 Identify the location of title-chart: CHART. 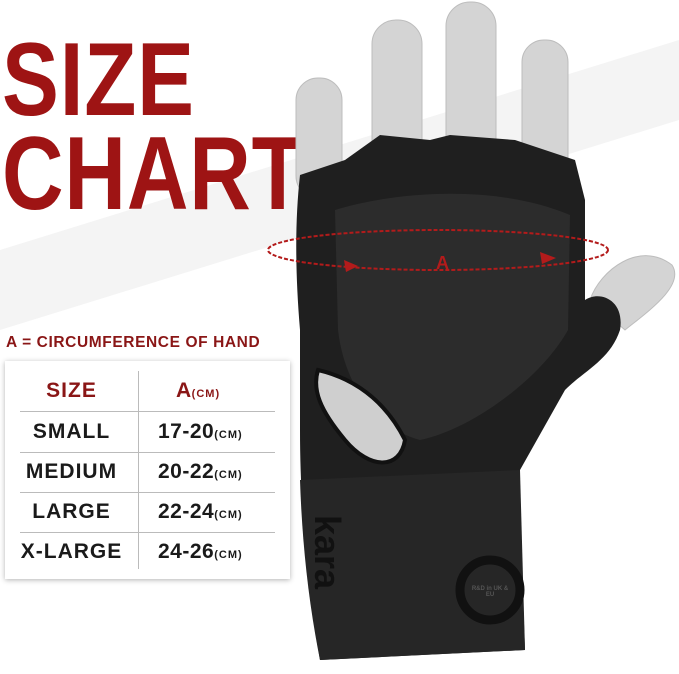
(153, 174).